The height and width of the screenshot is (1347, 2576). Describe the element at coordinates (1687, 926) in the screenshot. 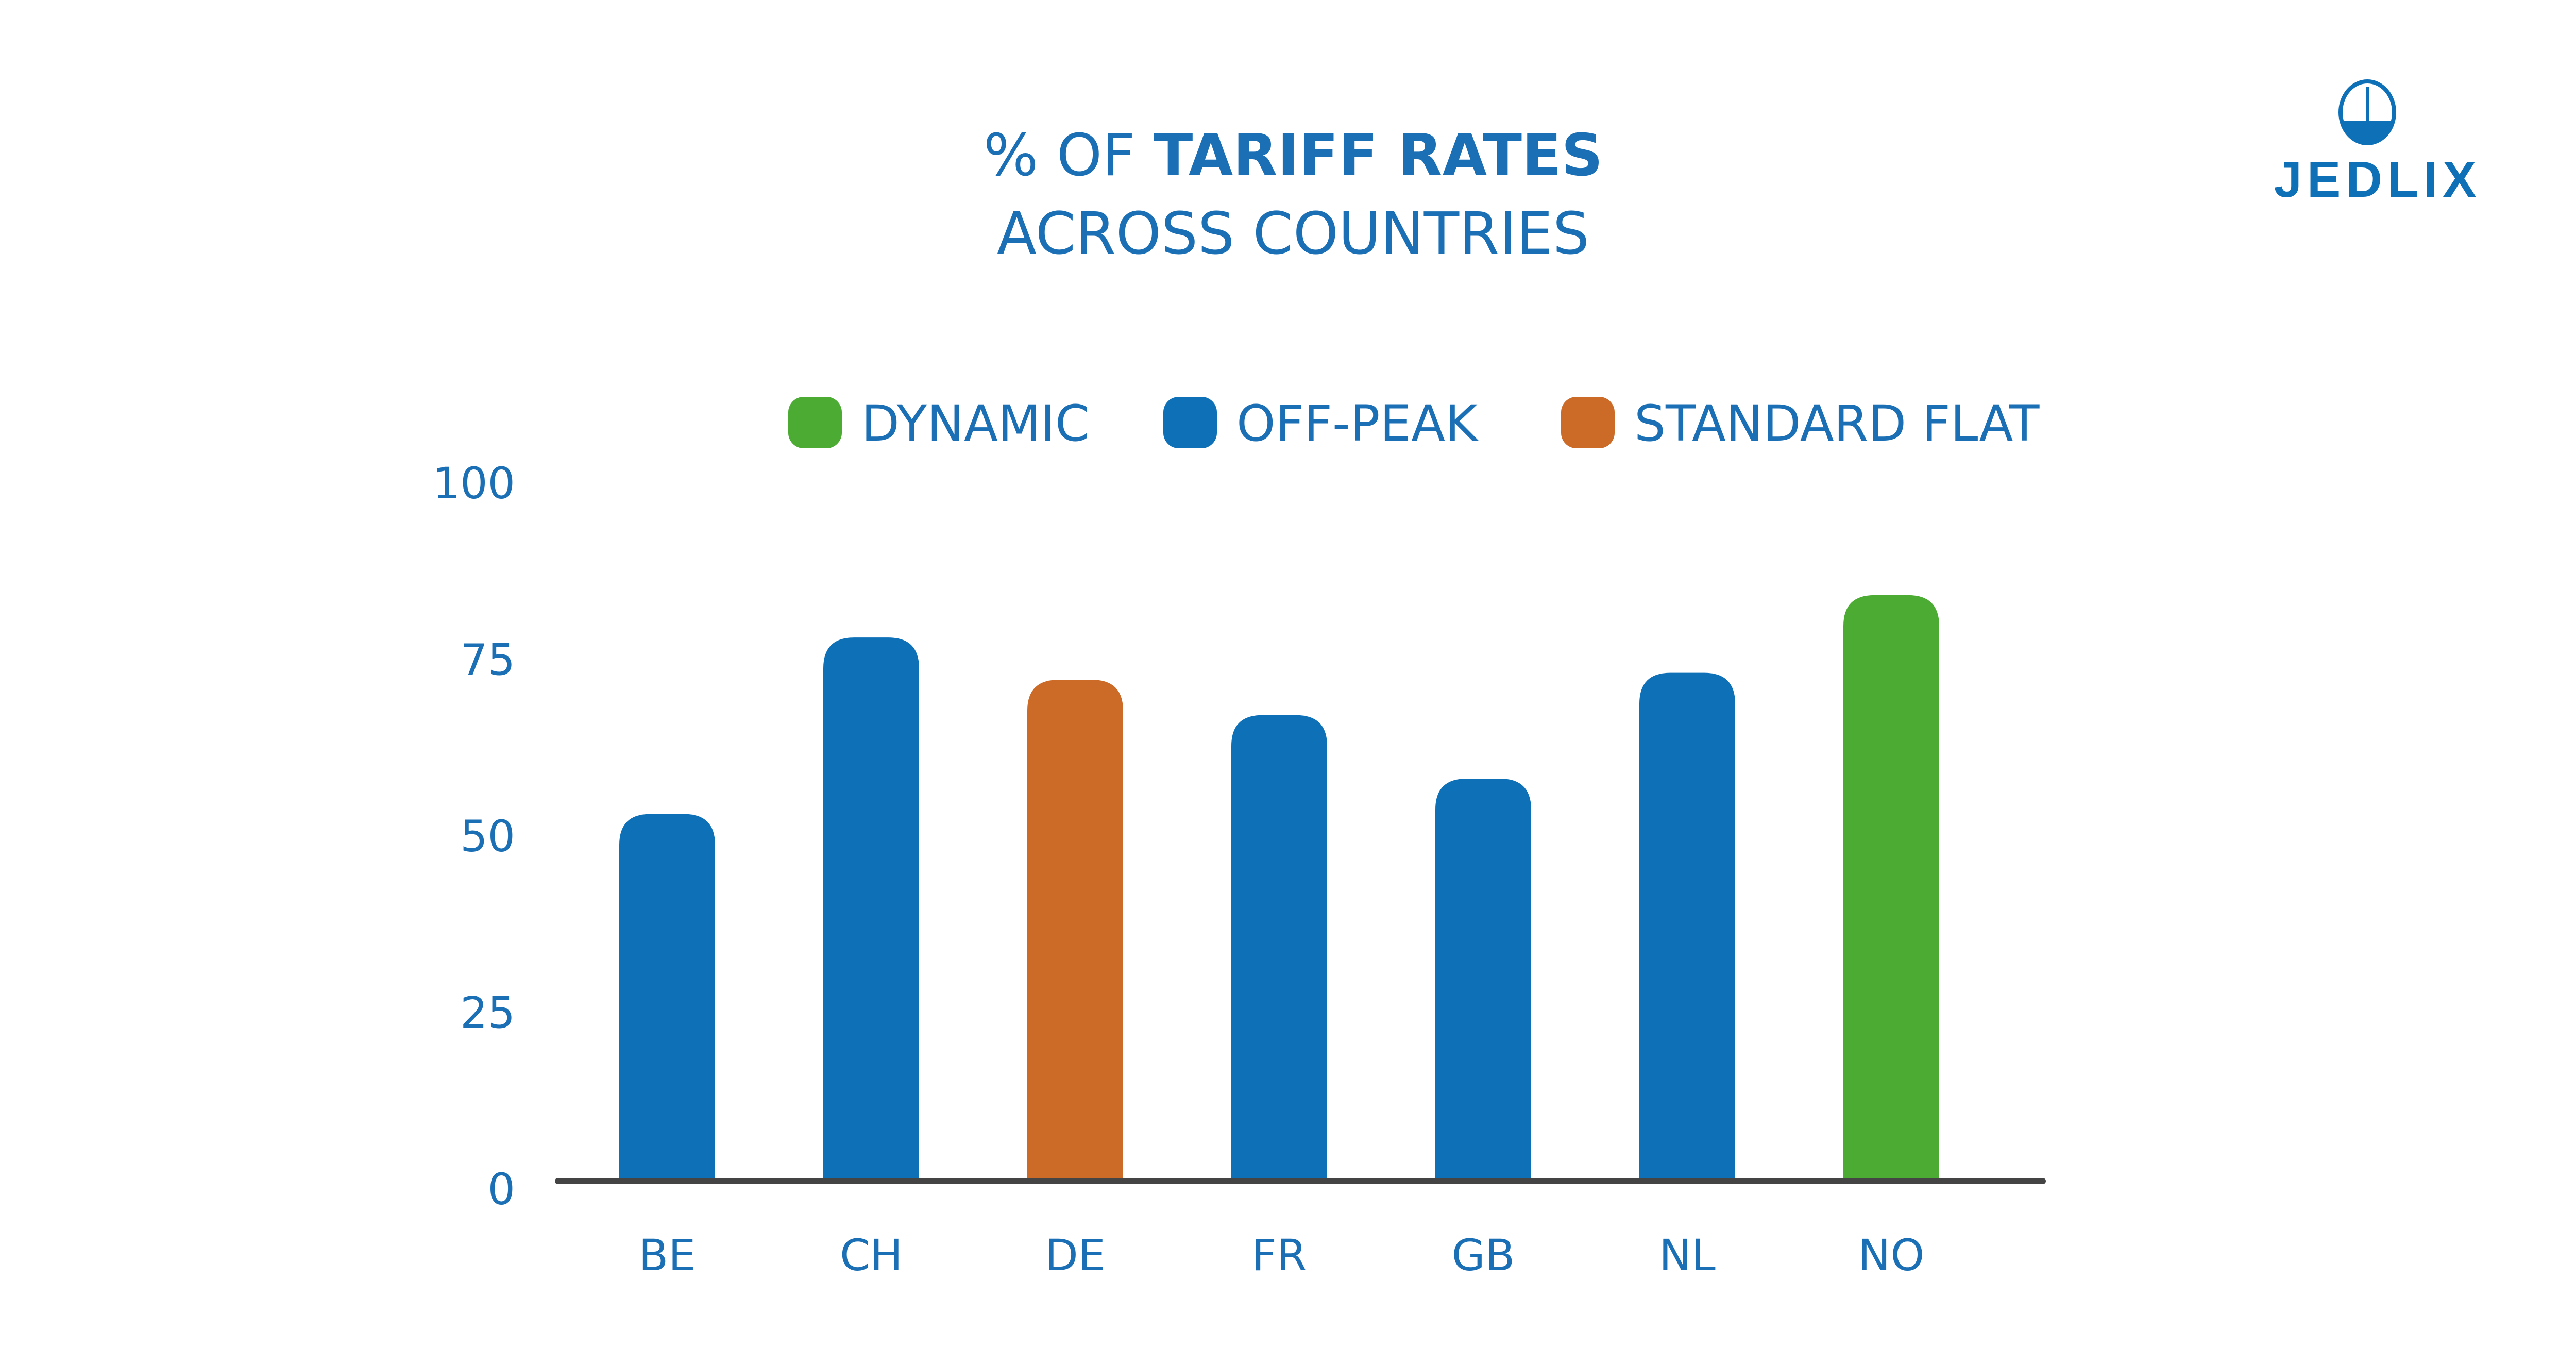

I see `bar-nl` at that location.